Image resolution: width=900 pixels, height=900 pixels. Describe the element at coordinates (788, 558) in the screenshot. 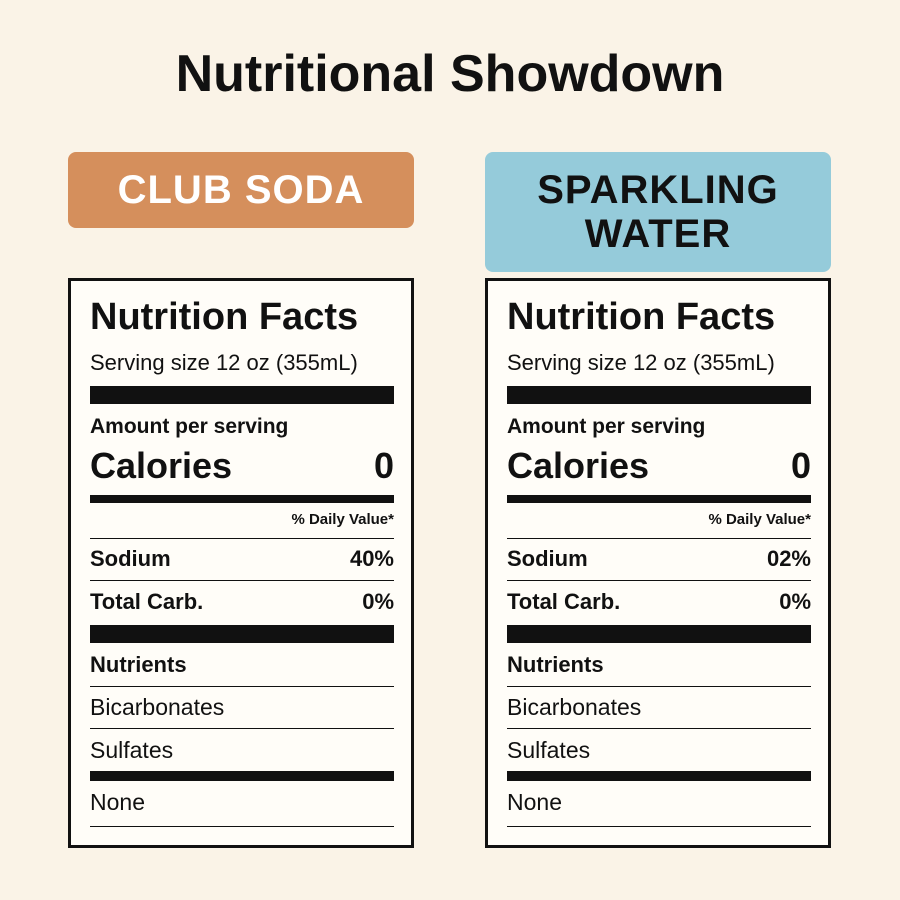

I see `daily-value: 02%` at that location.